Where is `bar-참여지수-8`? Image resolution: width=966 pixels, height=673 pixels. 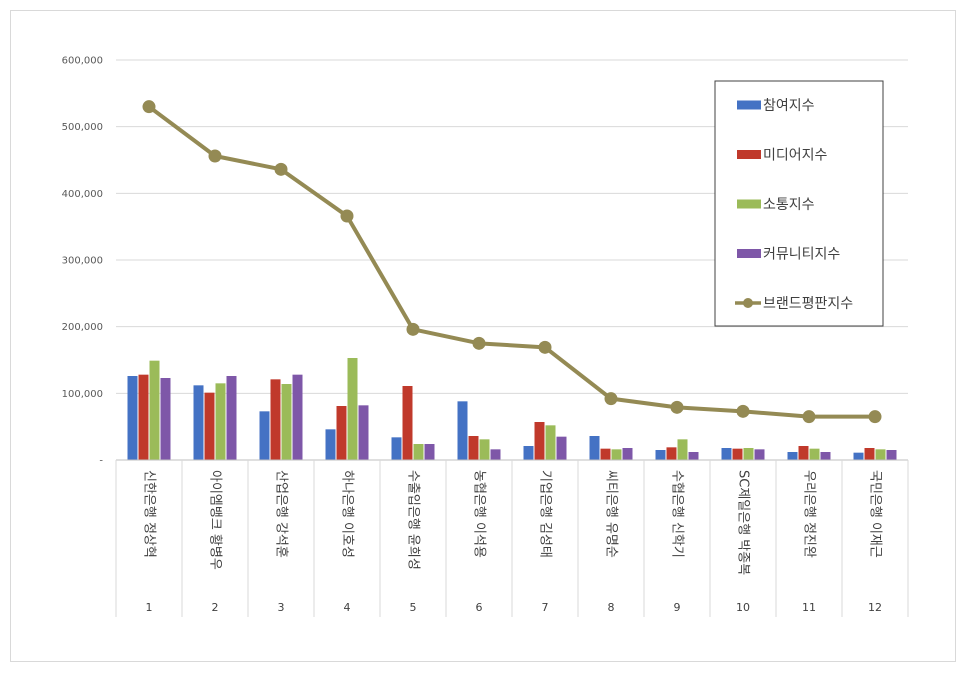 bar-참여지수-8 is located at coordinates (594, 448).